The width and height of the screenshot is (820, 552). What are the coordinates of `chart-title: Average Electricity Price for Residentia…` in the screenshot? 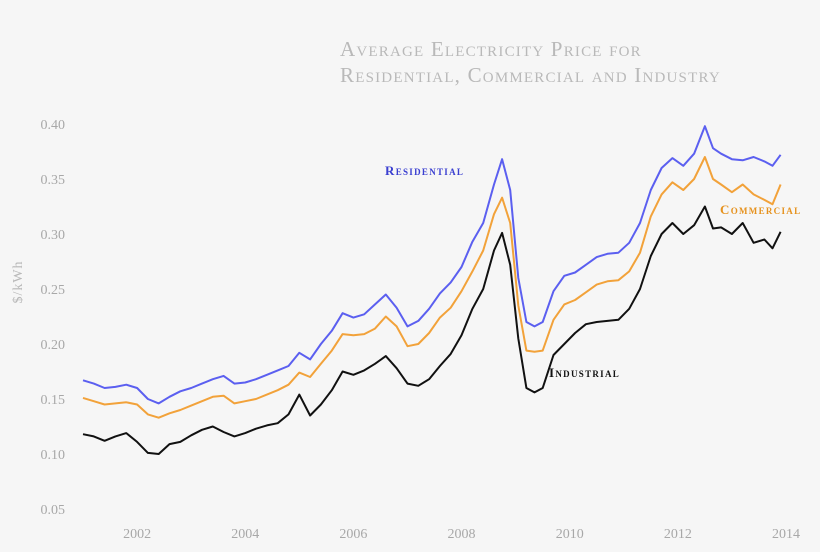 It's located at (530, 62).